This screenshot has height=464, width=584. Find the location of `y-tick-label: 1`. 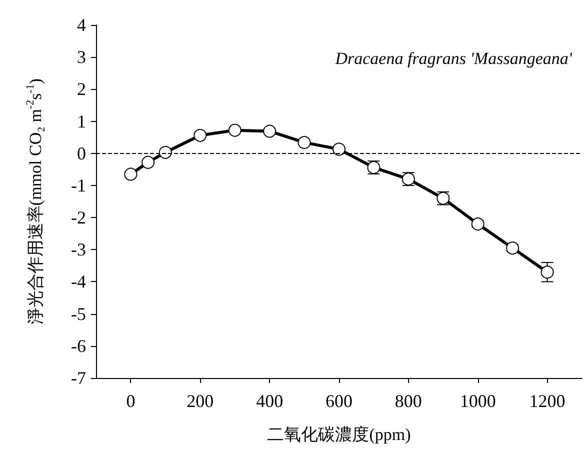

y-tick-label: 1 is located at coordinates (81, 121).